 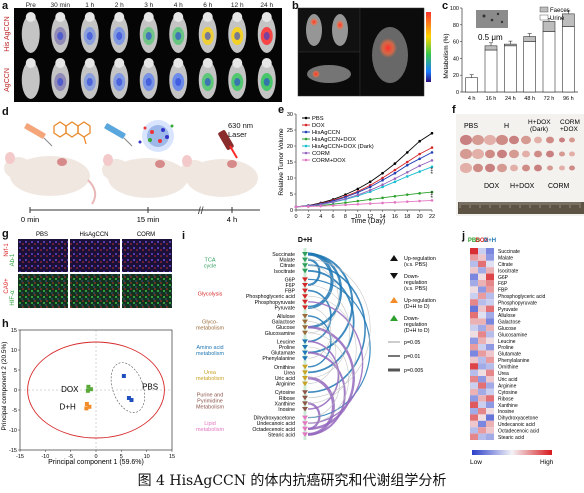 What do you see at coordinates (70, 389) in the screenshot?
I see `pca-group-label: DOX` at bounding box center [70, 389].